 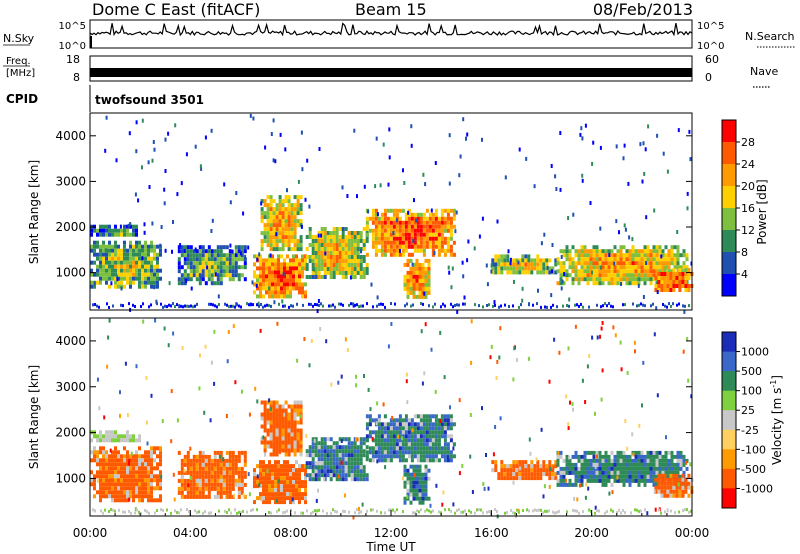 I want to click on nsky-tick-top: 10^5, so click(x=72, y=26).